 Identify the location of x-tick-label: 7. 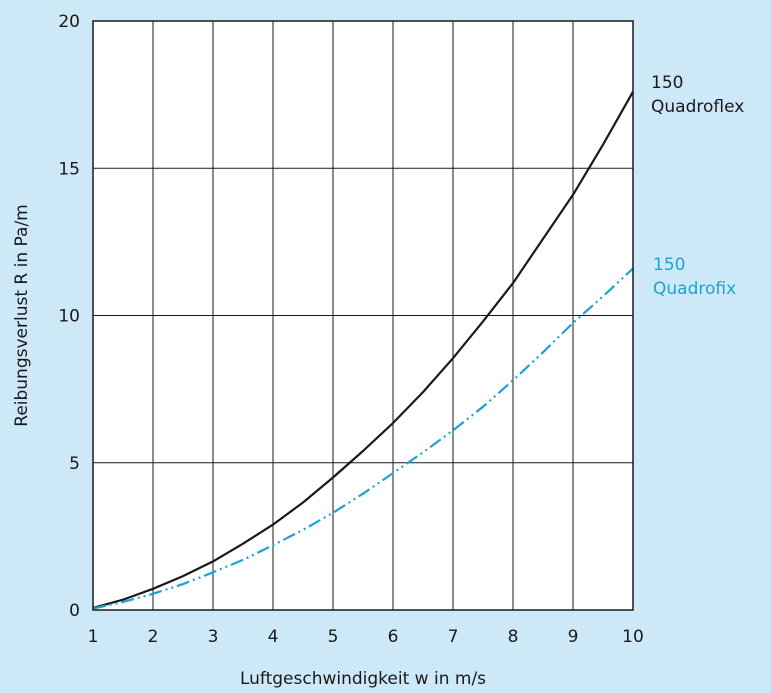
(453, 637).